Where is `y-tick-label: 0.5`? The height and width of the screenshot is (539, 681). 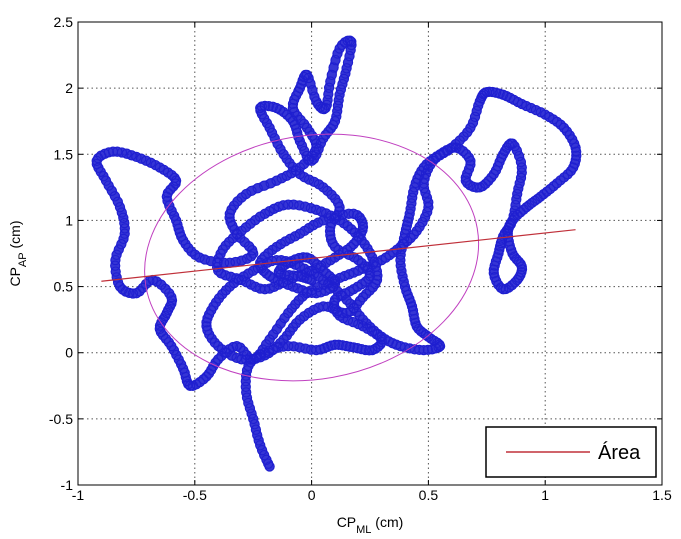
y-tick-label: 0.5 is located at coordinates (64, 287).